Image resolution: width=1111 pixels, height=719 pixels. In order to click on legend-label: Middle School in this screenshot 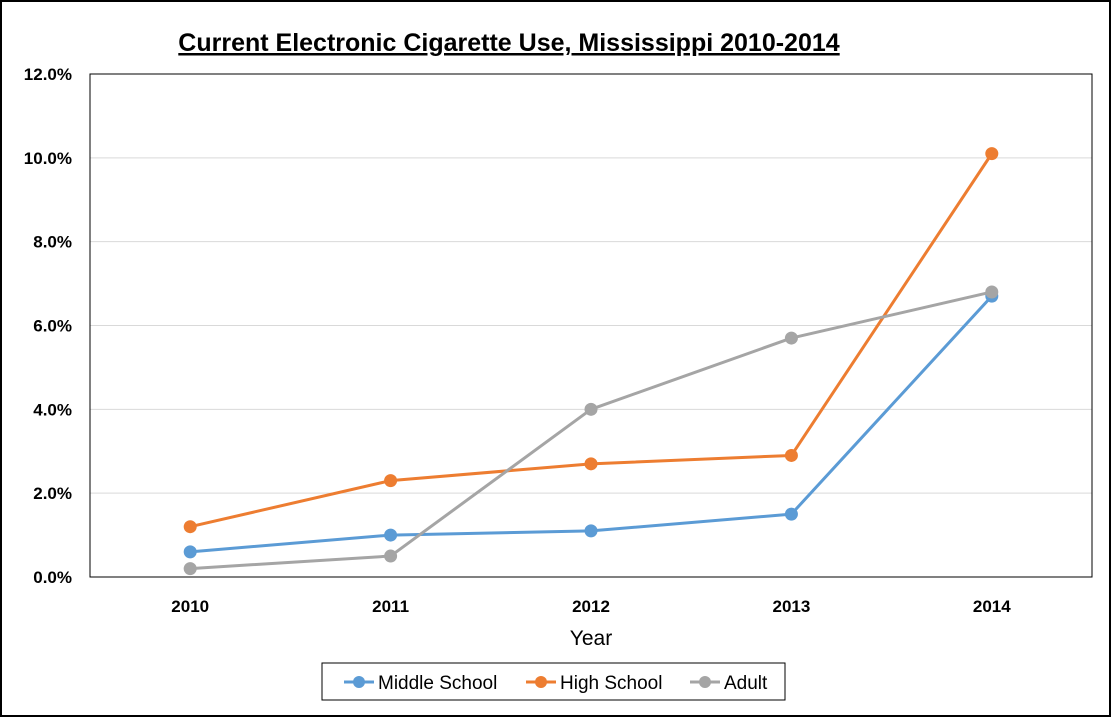, I will do `click(437, 683)`.